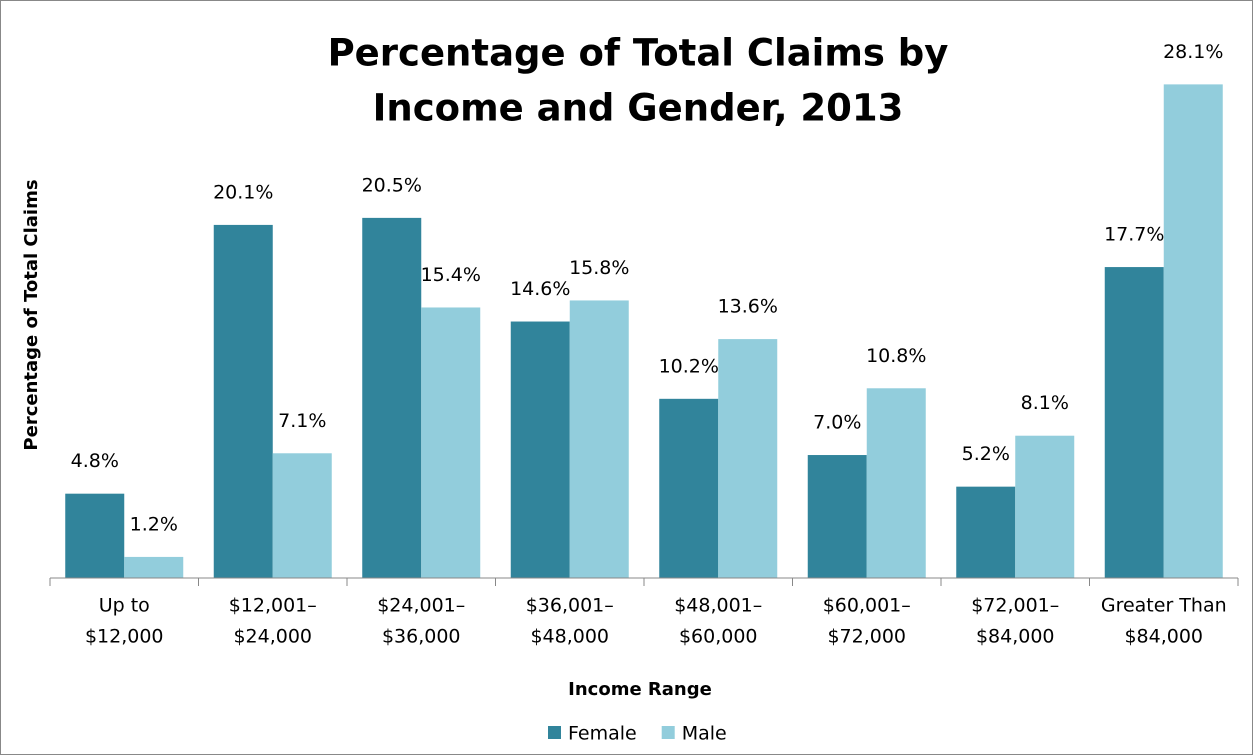  I want to click on x-tick-label: $48,000, so click(569, 637).